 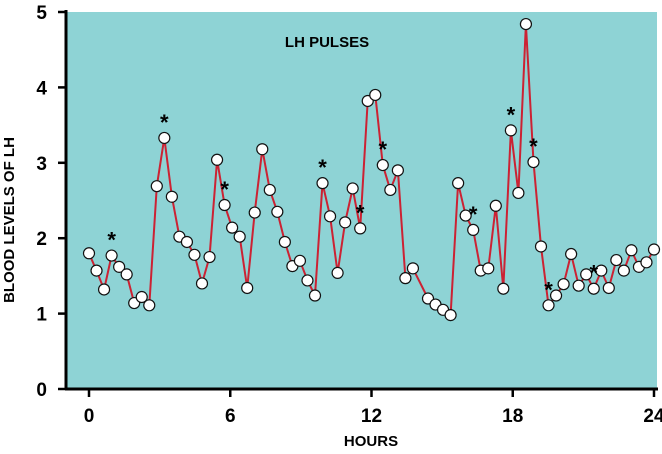 What do you see at coordinates (41, 164) in the screenshot?
I see `y-tick-label: 3` at bounding box center [41, 164].